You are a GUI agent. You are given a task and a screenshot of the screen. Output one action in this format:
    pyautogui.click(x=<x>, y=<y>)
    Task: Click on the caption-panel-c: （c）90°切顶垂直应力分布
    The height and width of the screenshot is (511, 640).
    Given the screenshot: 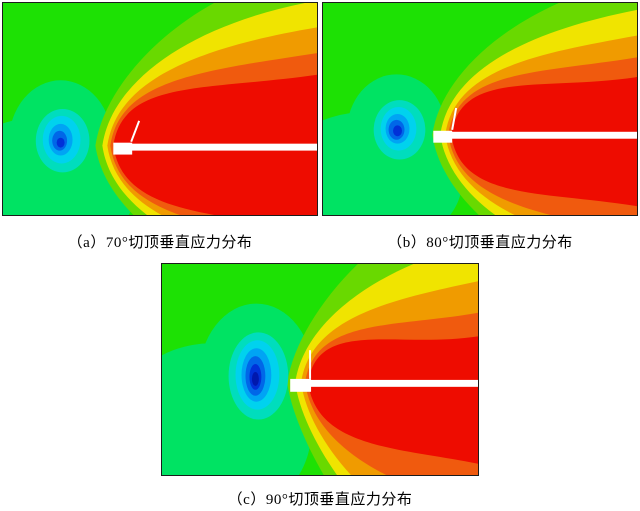 What is the action you would take?
    pyautogui.click(x=320, y=500)
    